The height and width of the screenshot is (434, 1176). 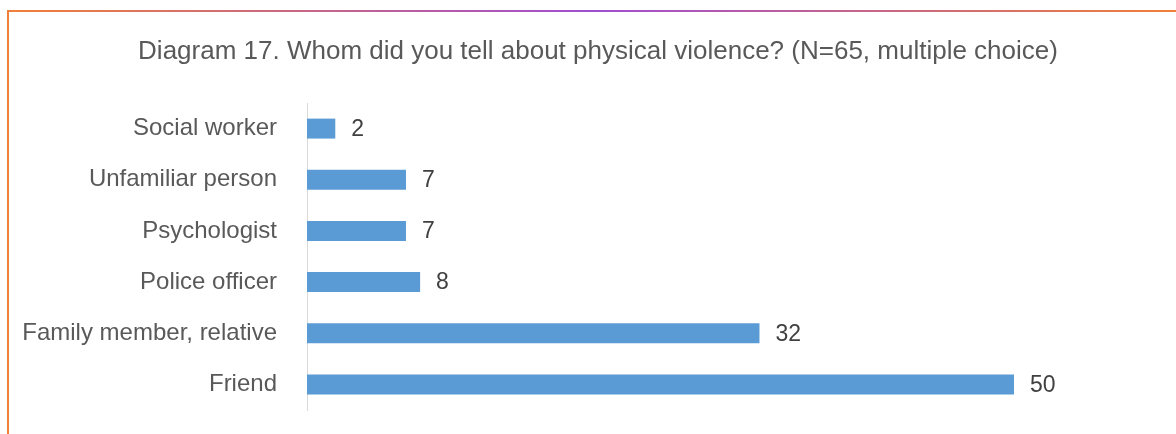 I want to click on chart-title: Diagram 17. Whom did you tell about physical violence? (N=65, multiple choice), so click(x=598, y=50).